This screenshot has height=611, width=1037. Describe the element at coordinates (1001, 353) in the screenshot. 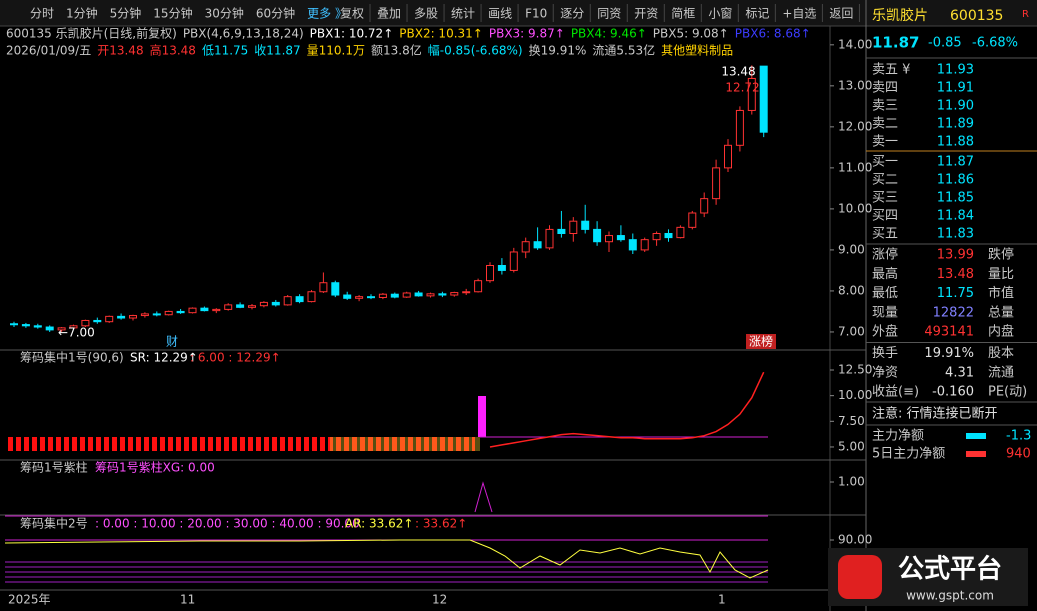

I see `stat-label: 股本` at that location.